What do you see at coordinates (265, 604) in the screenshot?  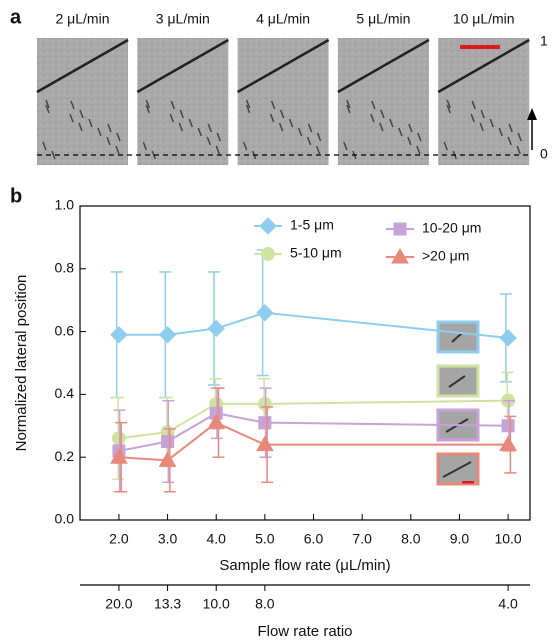 I see `x2-tick-label: 8.0` at bounding box center [265, 604].